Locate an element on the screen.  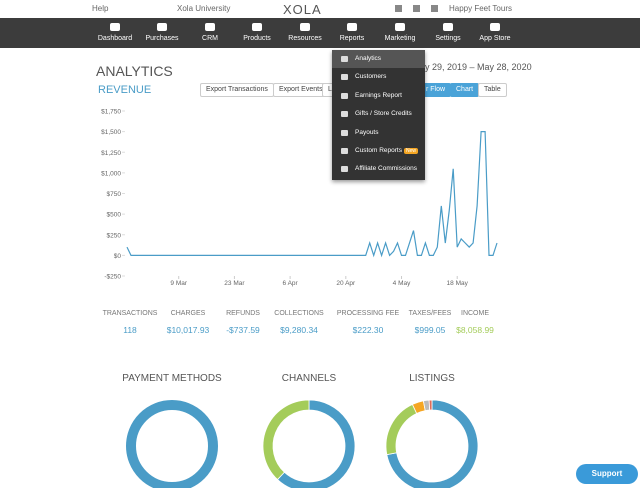
menu-label: Custom Reports is located at coordinates (378, 150).